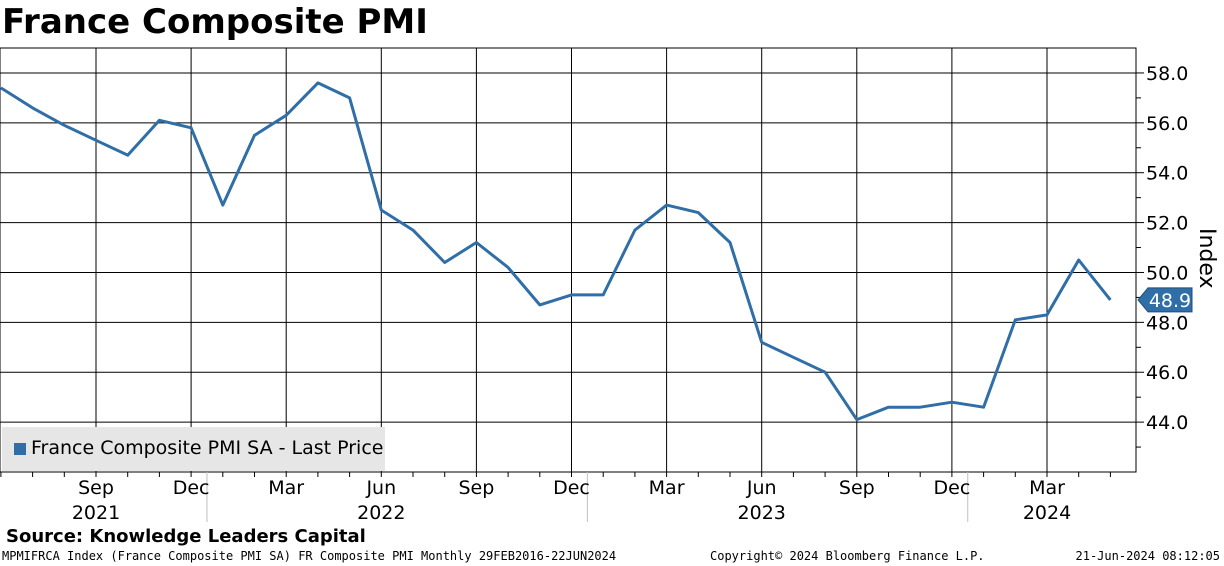 This screenshot has height=566, width=1224. I want to click on y-tick-label: 56.0, so click(1167, 124).